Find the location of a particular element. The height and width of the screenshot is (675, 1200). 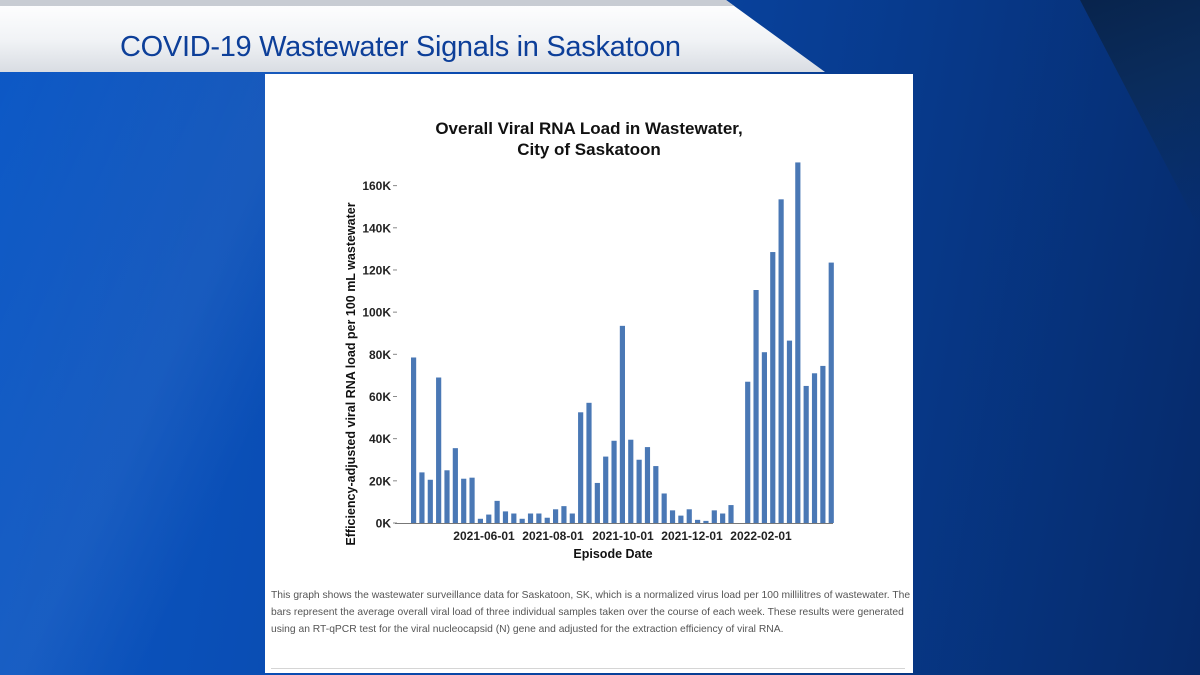

x-axis-label: Episode Date is located at coordinates (612, 554).